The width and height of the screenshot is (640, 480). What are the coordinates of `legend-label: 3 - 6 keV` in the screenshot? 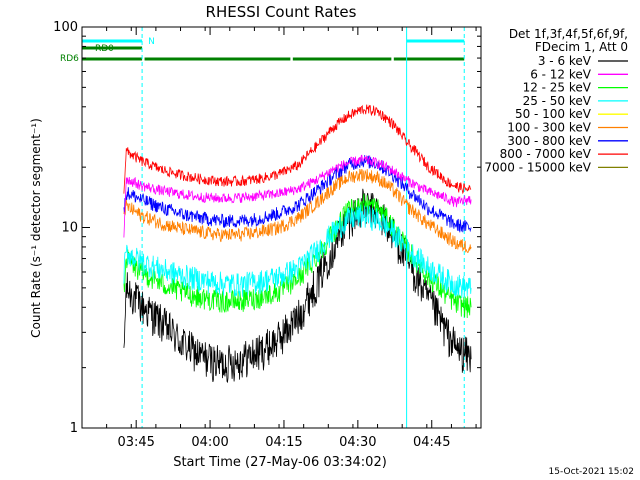 It's located at (565, 61).